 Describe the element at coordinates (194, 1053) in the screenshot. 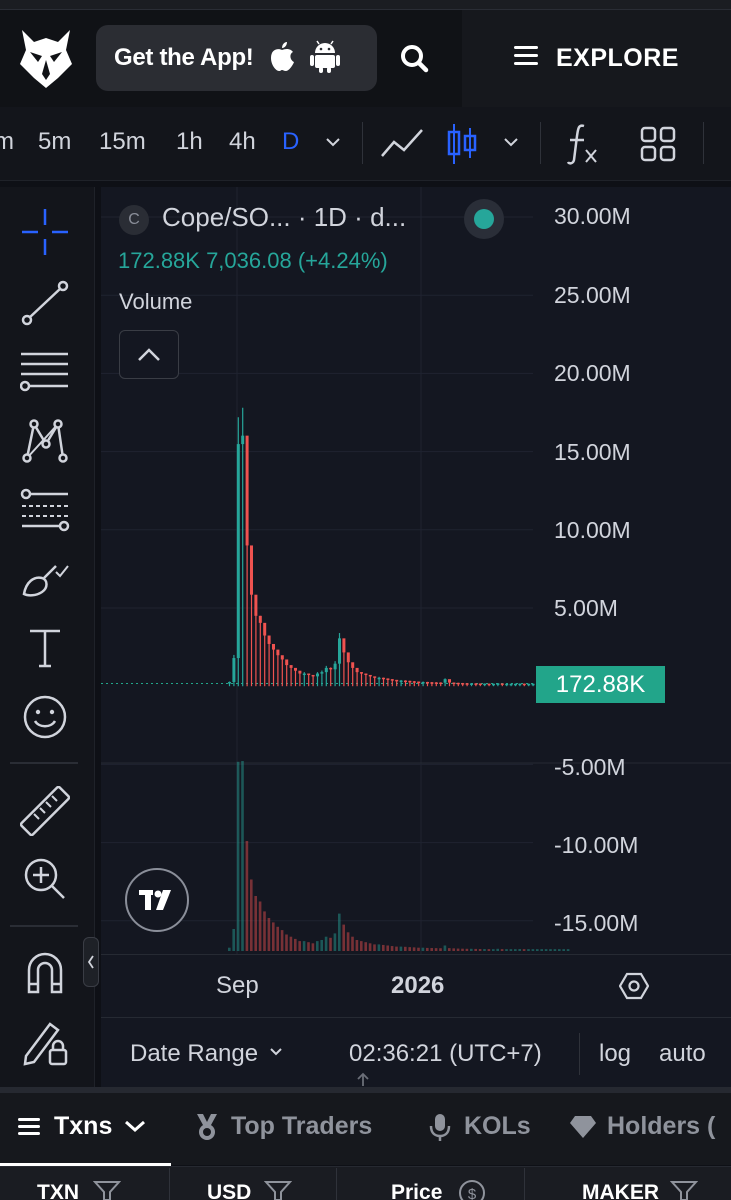

I see `date-range-label: Date Range` at that location.